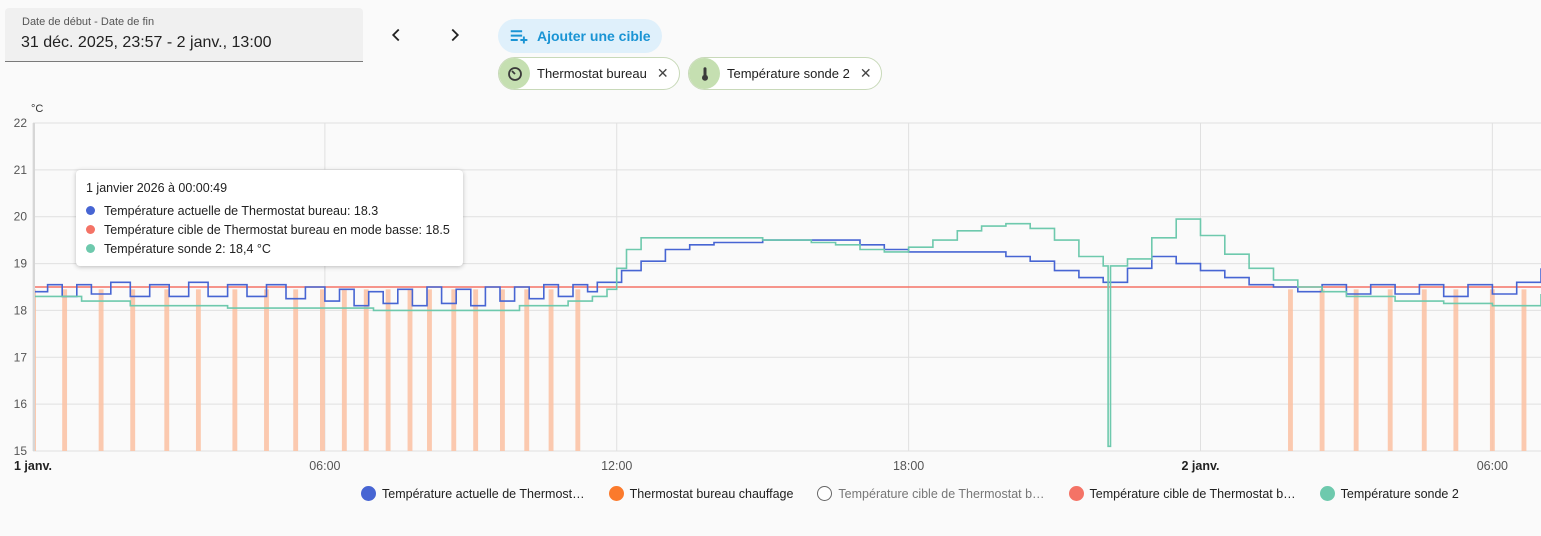 Image resolution: width=1541 pixels, height=536 pixels. What do you see at coordinates (704, 73) in the screenshot?
I see `thermometer-icon` at bounding box center [704, 73].